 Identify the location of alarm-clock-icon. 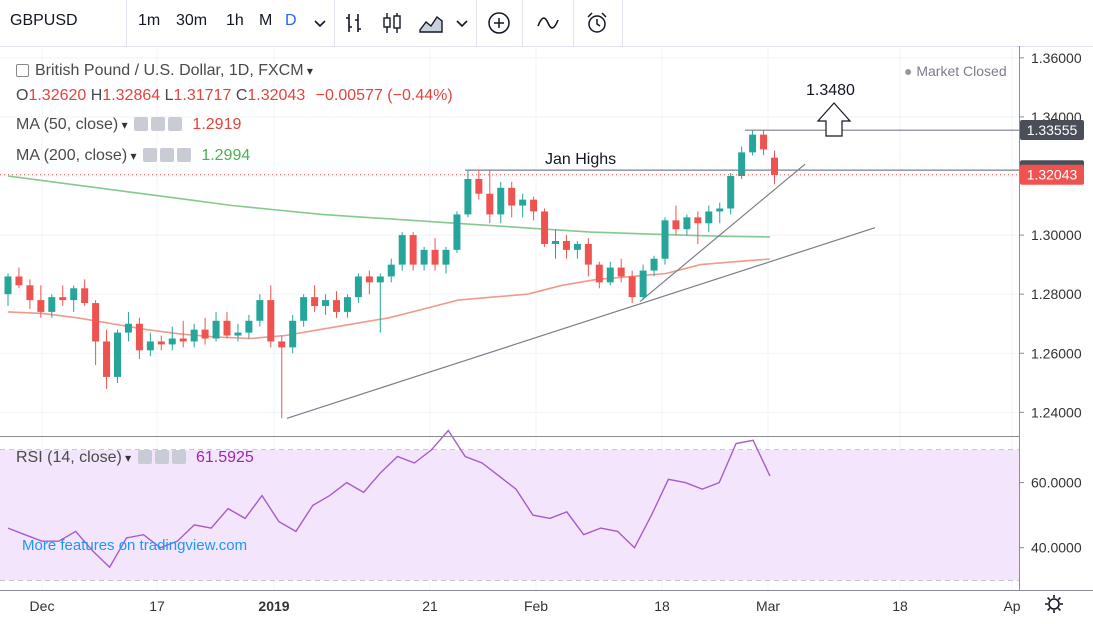
(597, 23).